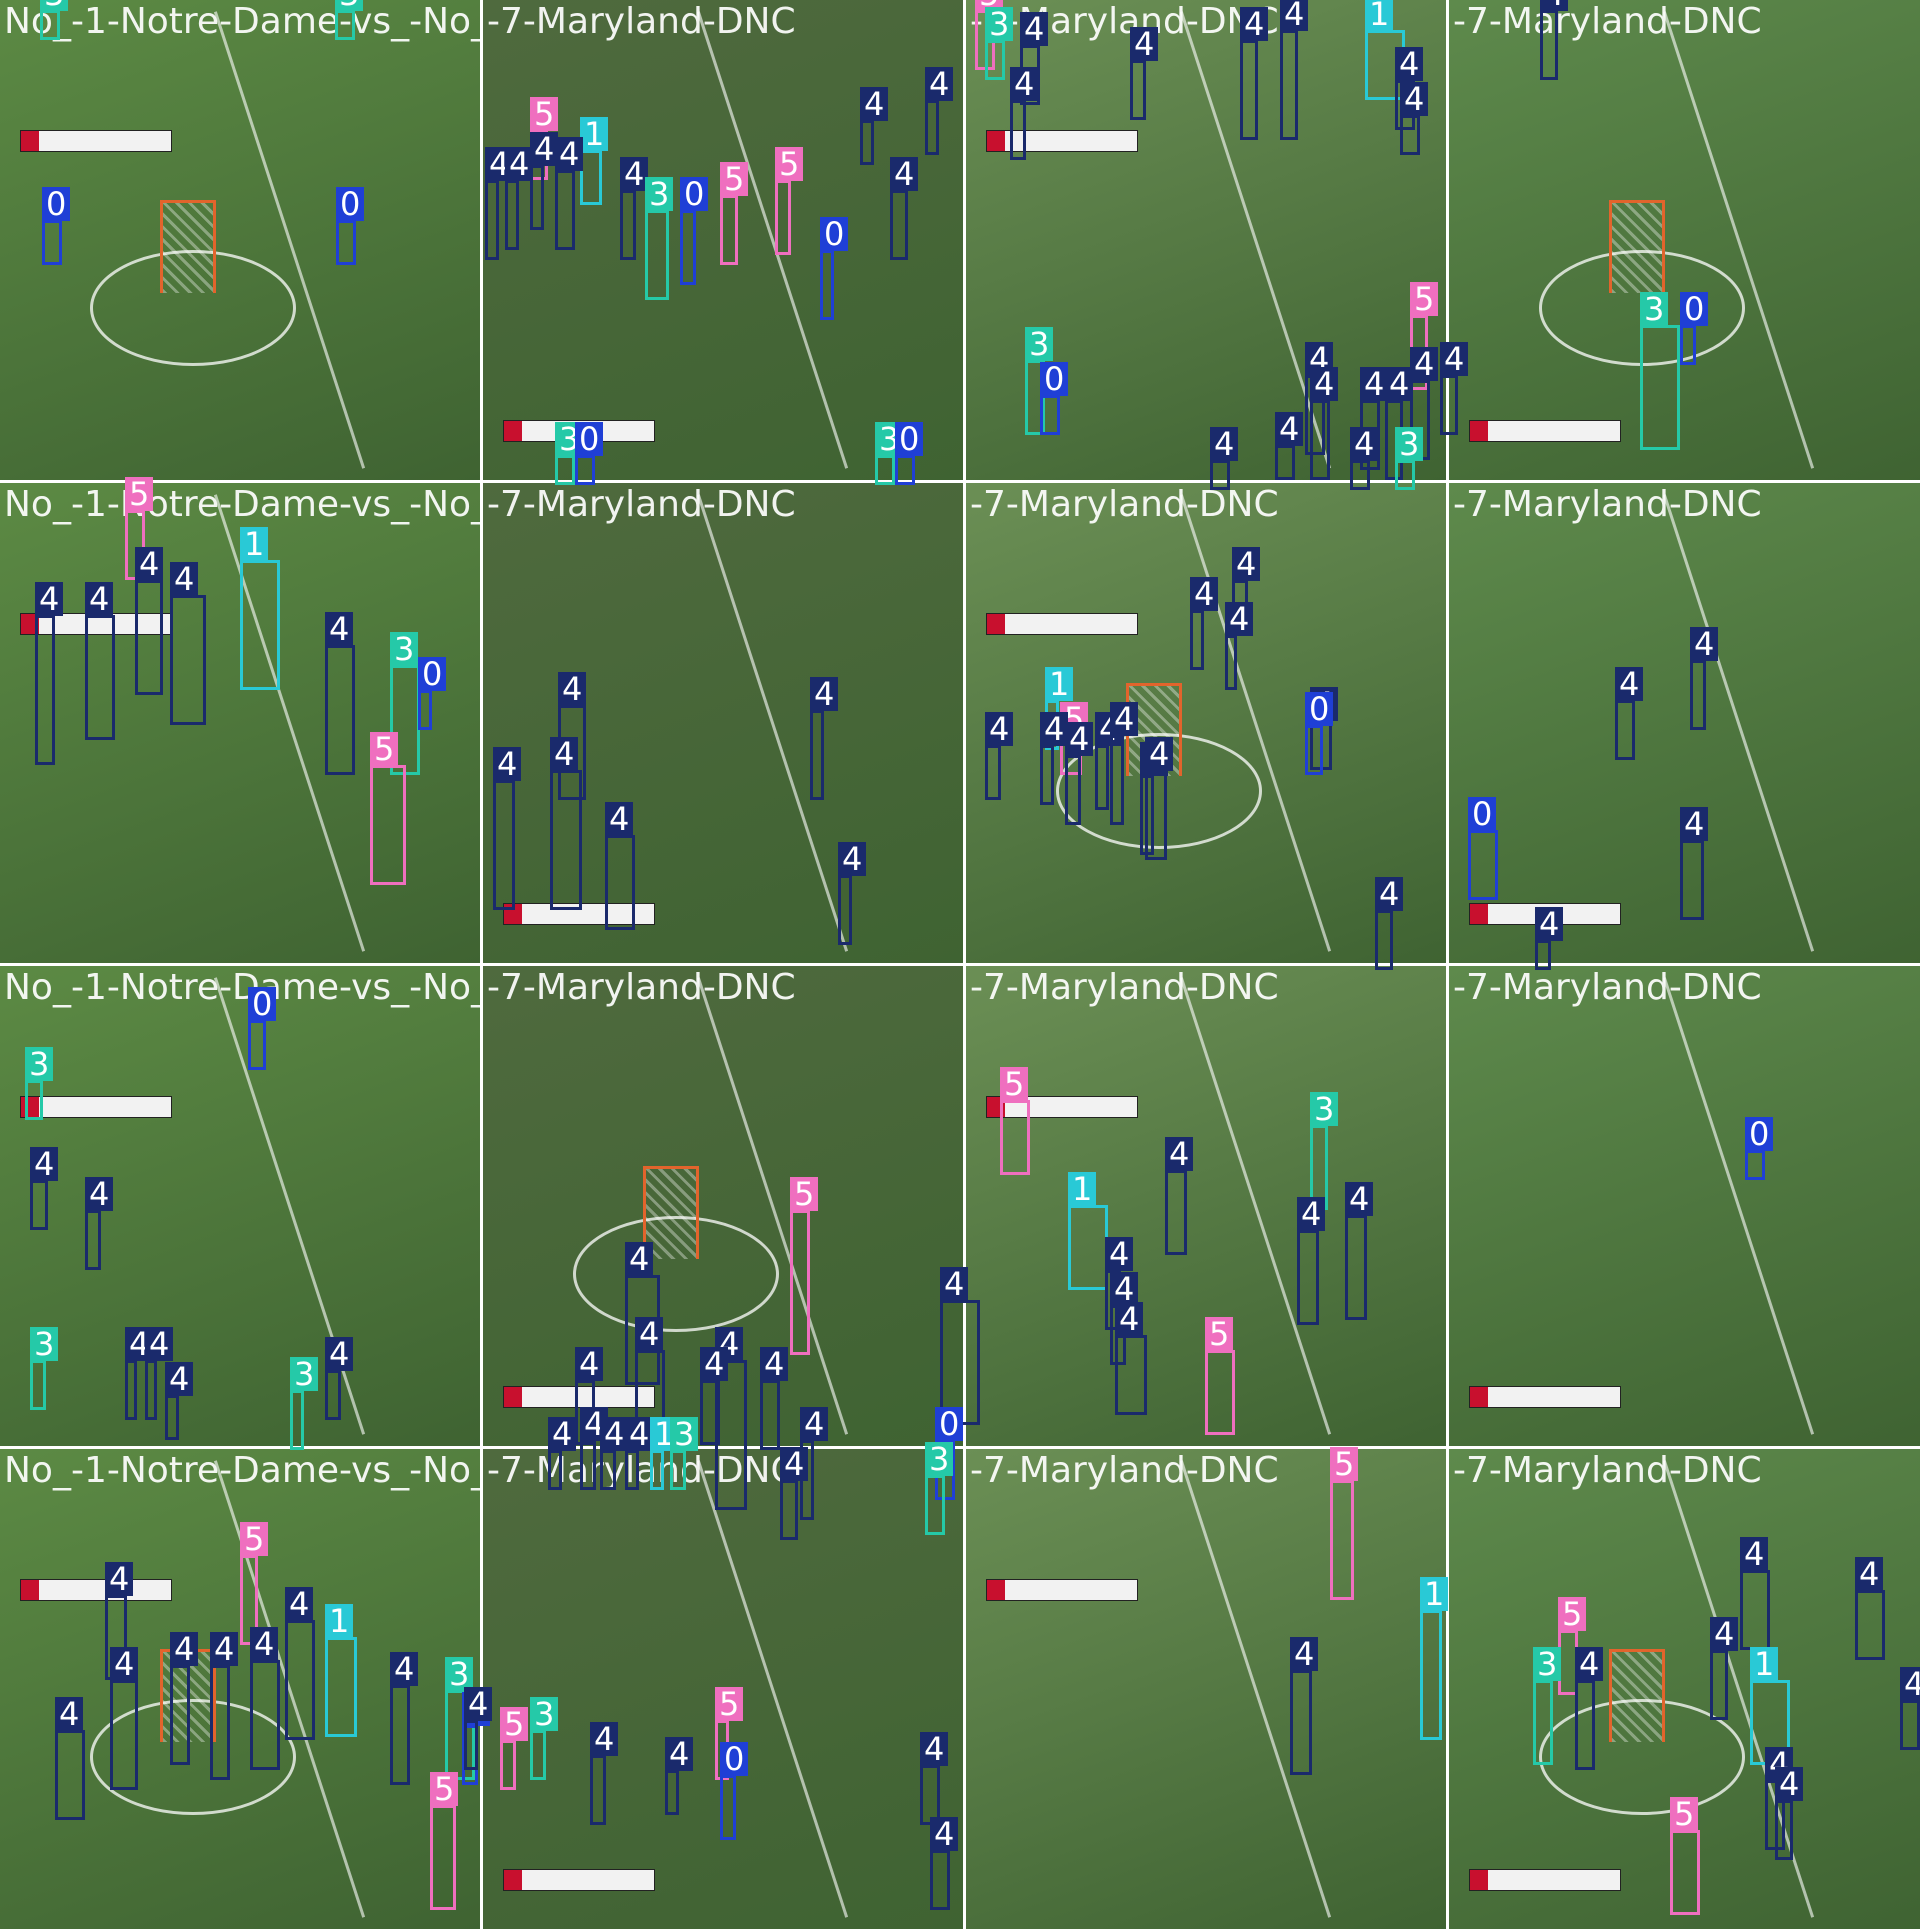 The height and width of the screenshot is (1929, 1920). Describe the element at coordinates (676, 1274) in the screenshot. I see `crease-circle` at that location.